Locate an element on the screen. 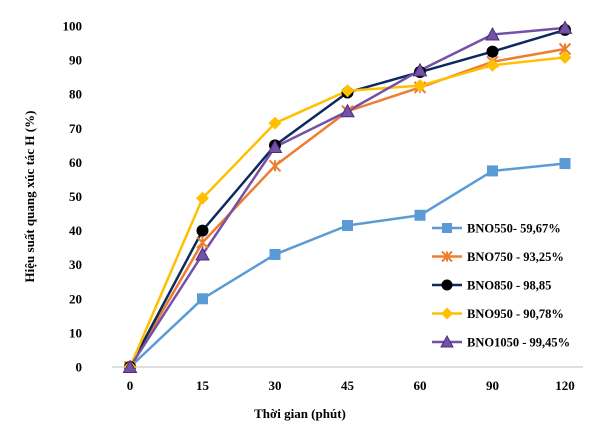 The image size is (595, 429). legend-label: BNO550- 59,67% is located at coordinates (514, 229).